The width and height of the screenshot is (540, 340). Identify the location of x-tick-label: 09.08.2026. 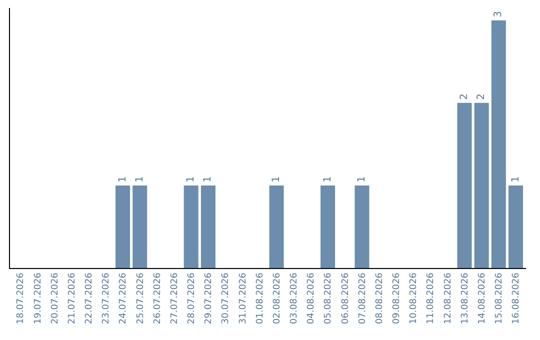
(397, 298).